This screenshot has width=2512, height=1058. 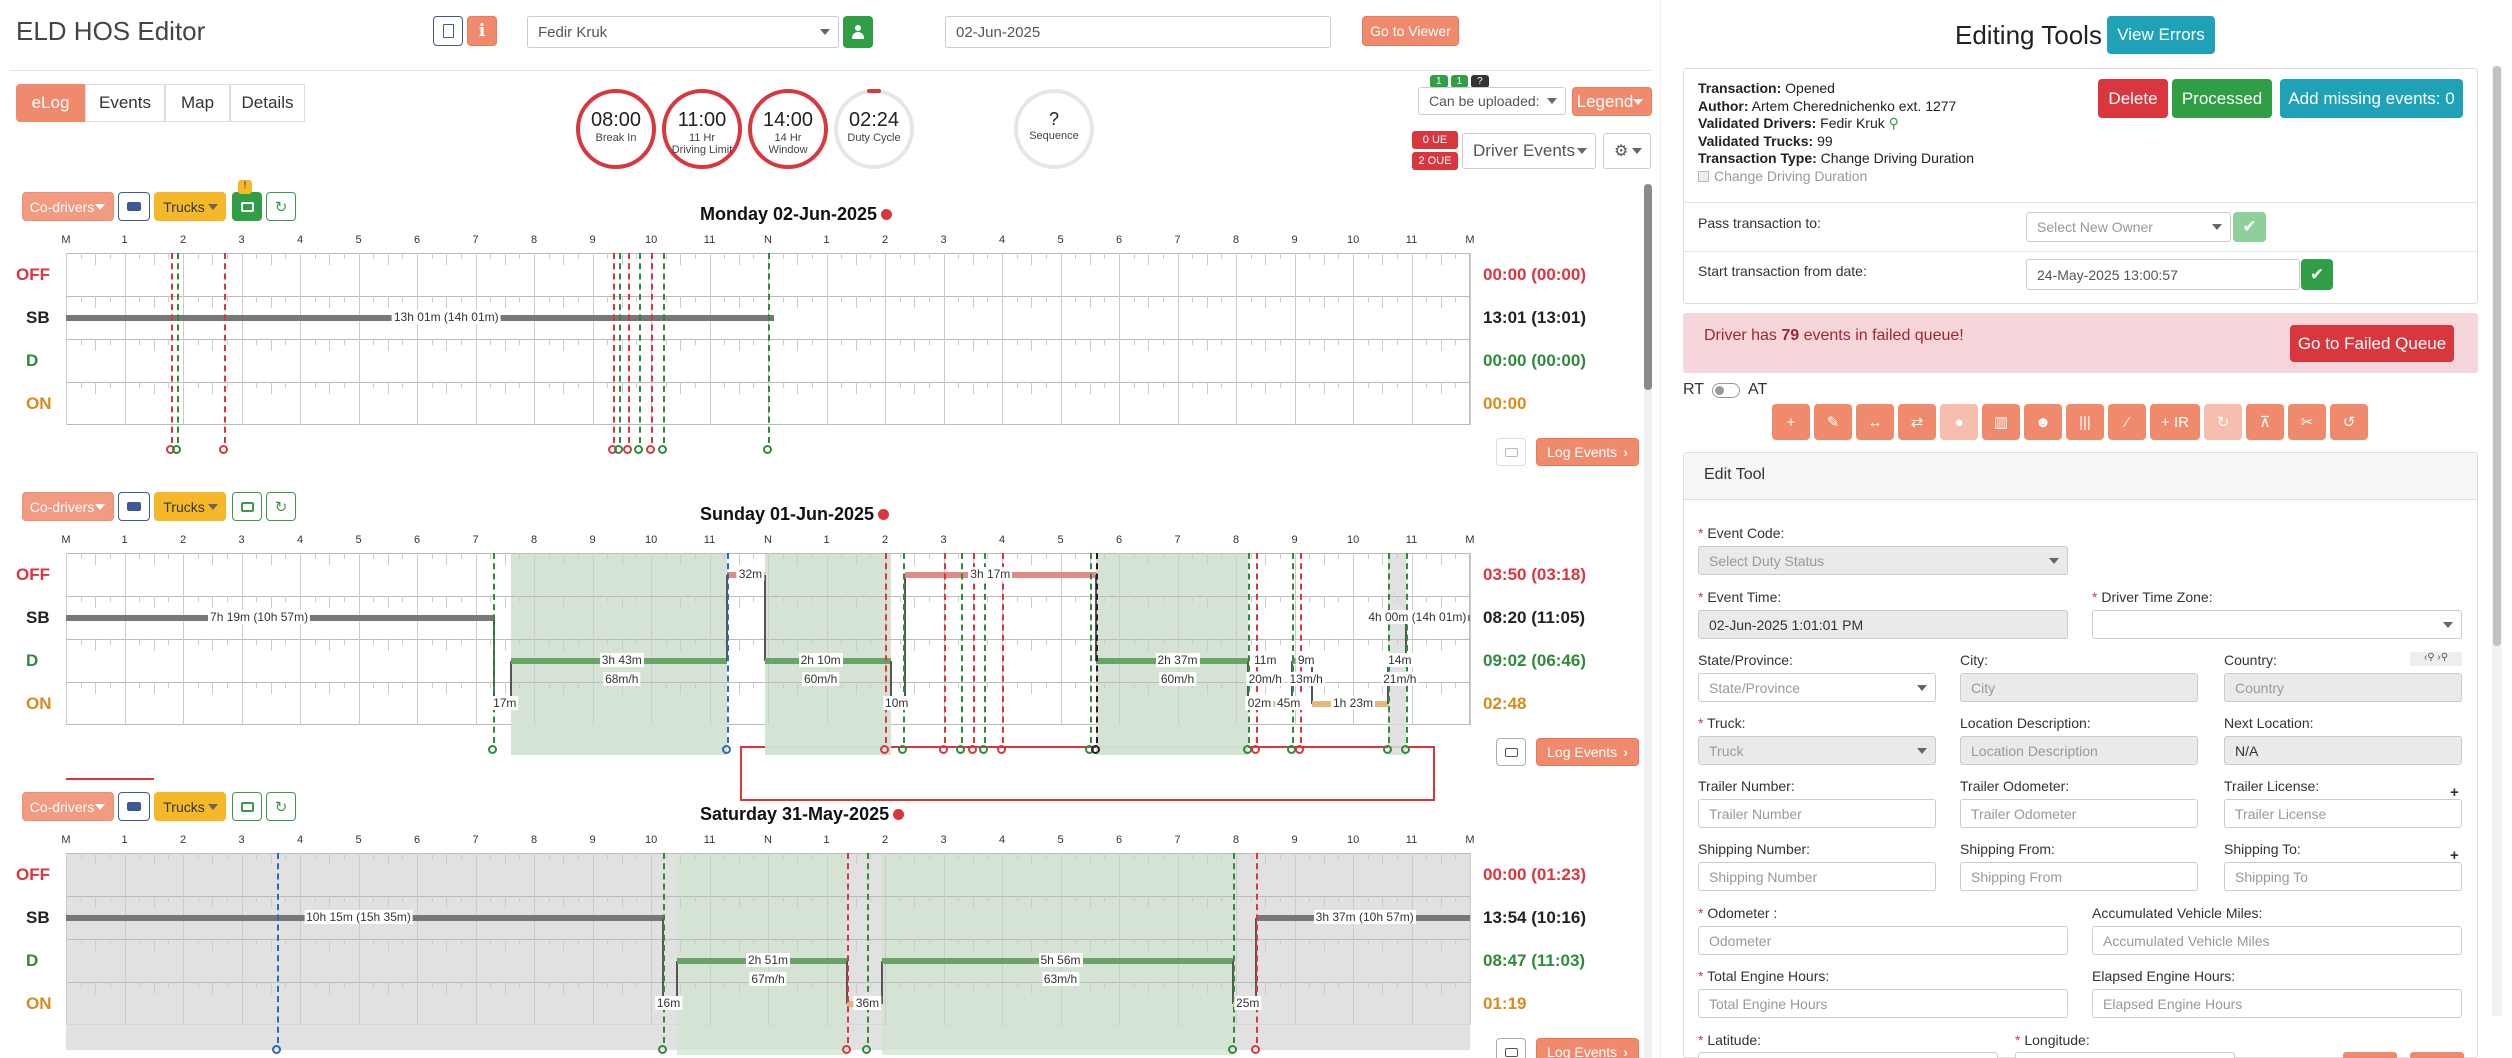 I want to click on longitude-input, so click(x=2125, y=1055).